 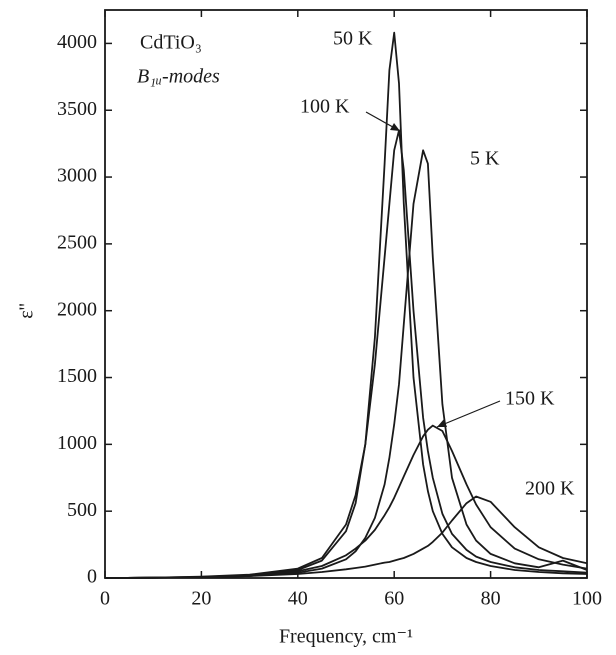 I want to click on y-tick-label: 0, so click(x=92, y=577).